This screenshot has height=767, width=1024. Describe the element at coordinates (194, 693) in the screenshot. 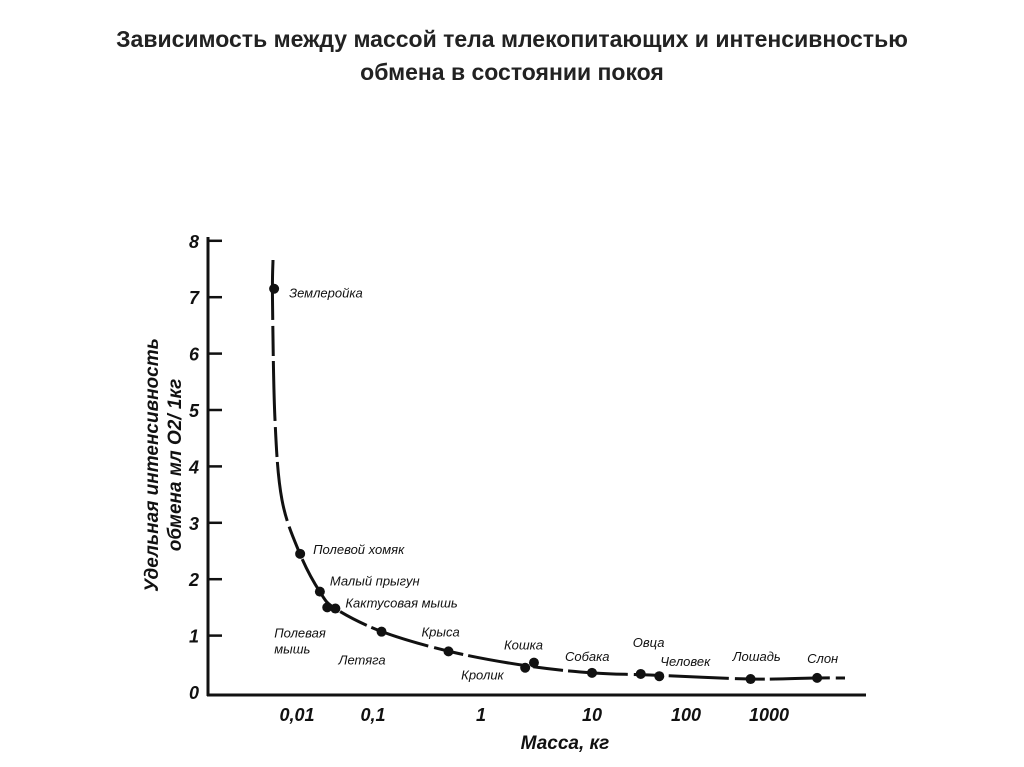

I see `y-tick-label: 0` at that location.